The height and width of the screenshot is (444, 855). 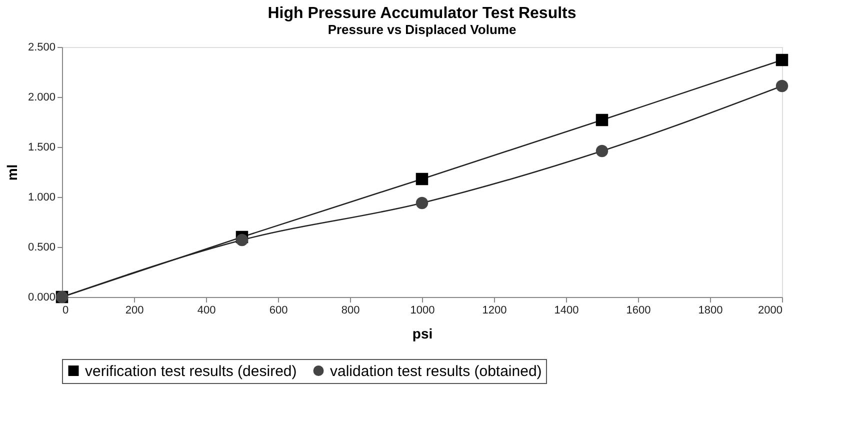 What do you see at coordinates (422, 310) in the screenshot?
I see `x-tick-label: 1000` at bounding box center [422, 310].